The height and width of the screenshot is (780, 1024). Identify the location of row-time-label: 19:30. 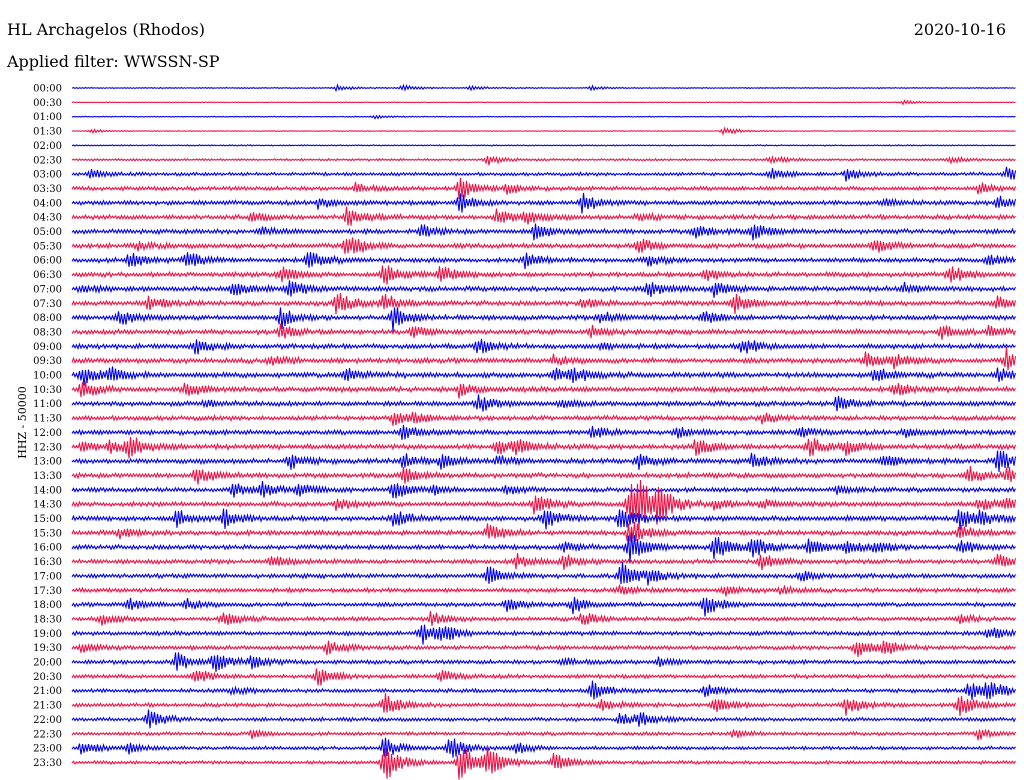
(47, 648).